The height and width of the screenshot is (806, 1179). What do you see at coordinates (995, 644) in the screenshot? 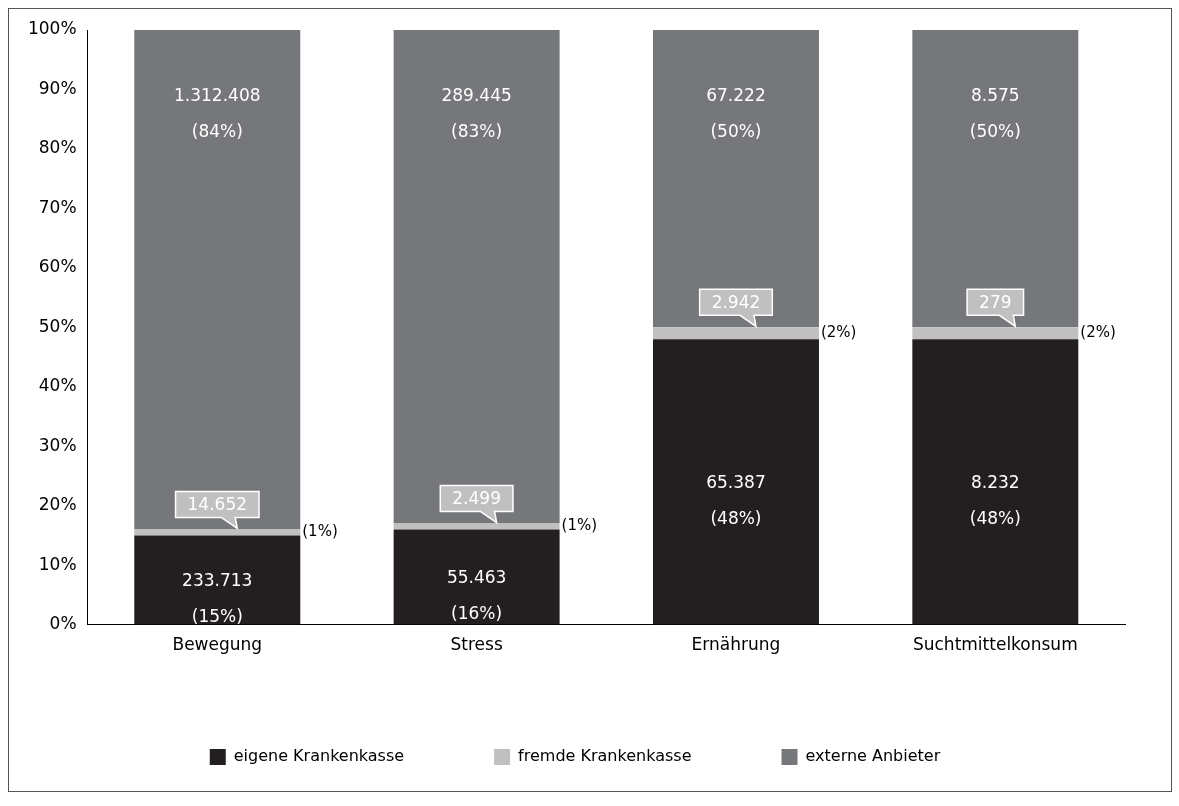
I see `x-tick-label: Suchtmittelkonsum` at bounding box center [995, 644].